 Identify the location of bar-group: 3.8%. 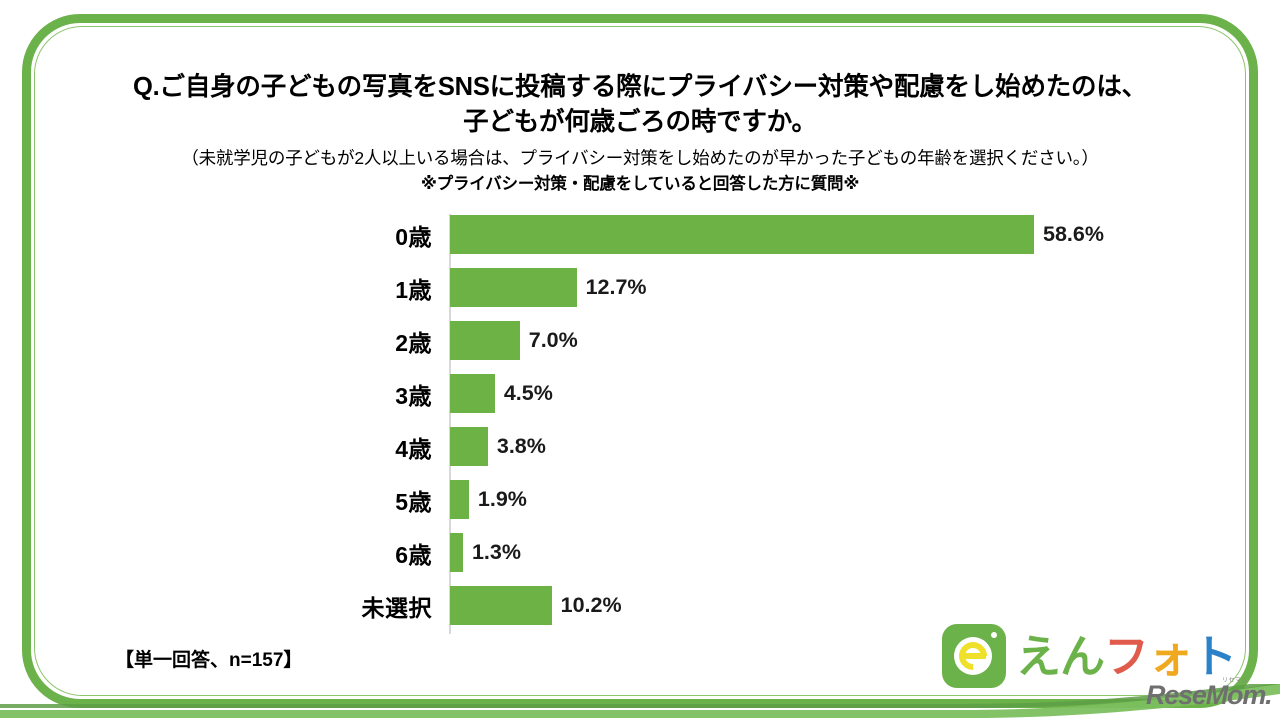
(498, 446).